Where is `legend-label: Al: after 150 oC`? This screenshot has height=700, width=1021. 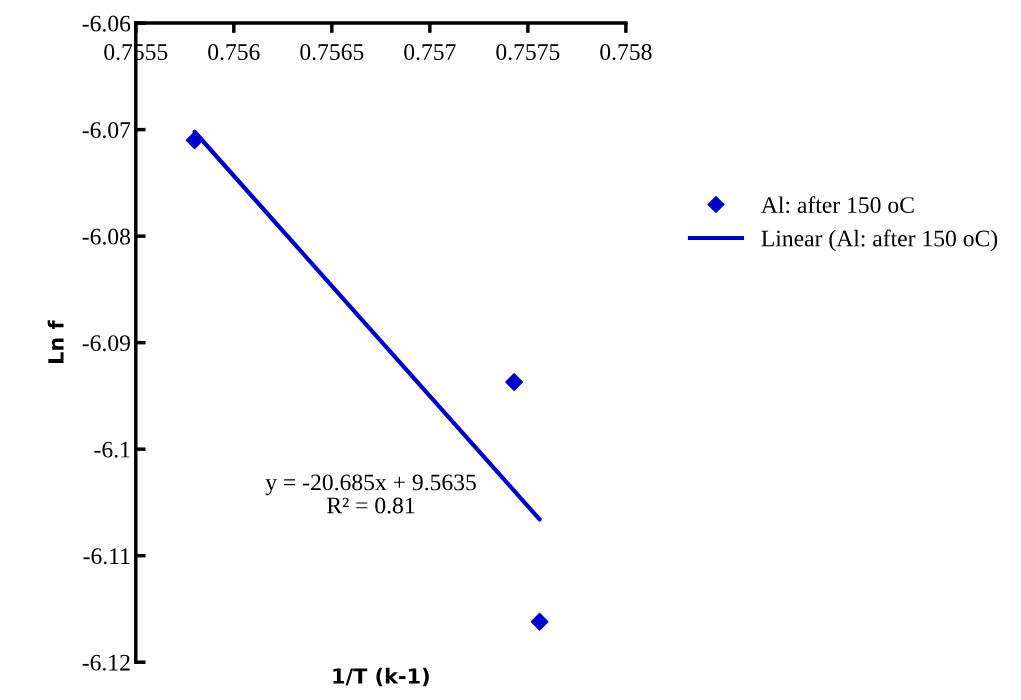
legend-label: Al: after 150 oC is located at coordinates (837, 205).